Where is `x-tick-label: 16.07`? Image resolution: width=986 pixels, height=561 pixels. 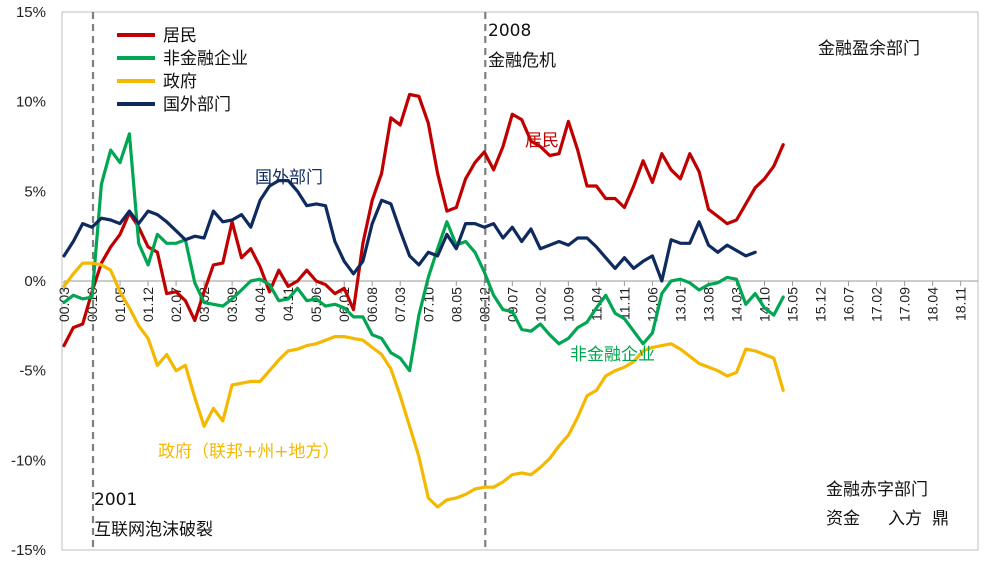 x-tick-label: 16.07 is located at coordinates (849, 304).